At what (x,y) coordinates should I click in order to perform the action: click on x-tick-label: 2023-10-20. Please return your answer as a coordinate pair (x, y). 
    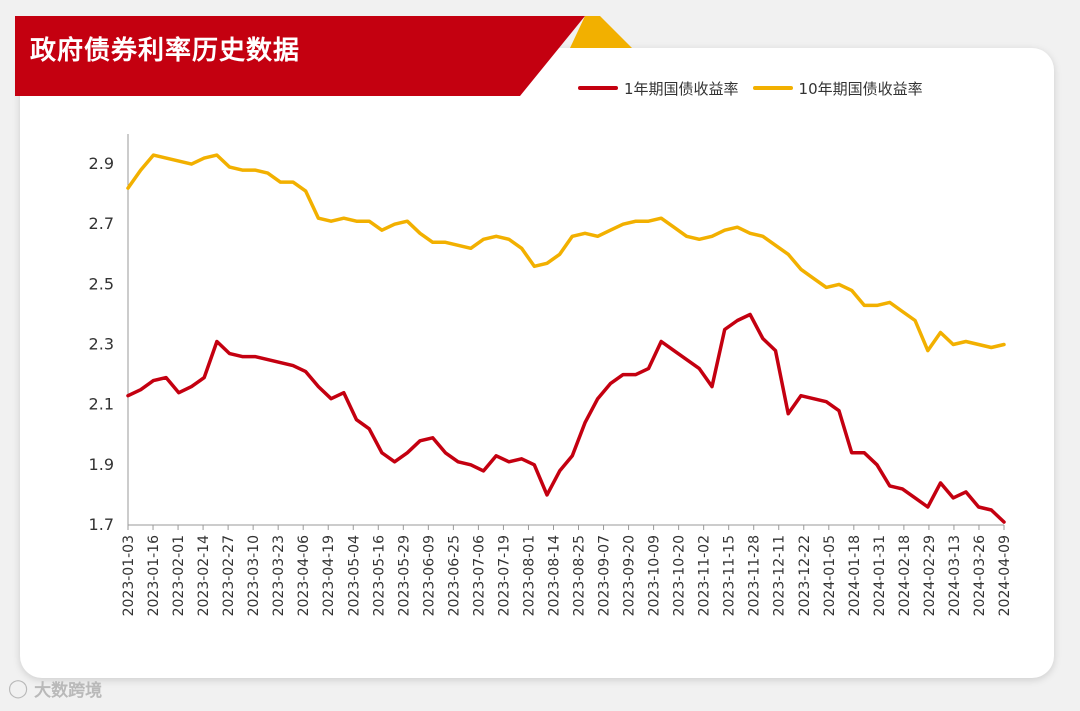
    Looking at the image, I should click on (680, 575).